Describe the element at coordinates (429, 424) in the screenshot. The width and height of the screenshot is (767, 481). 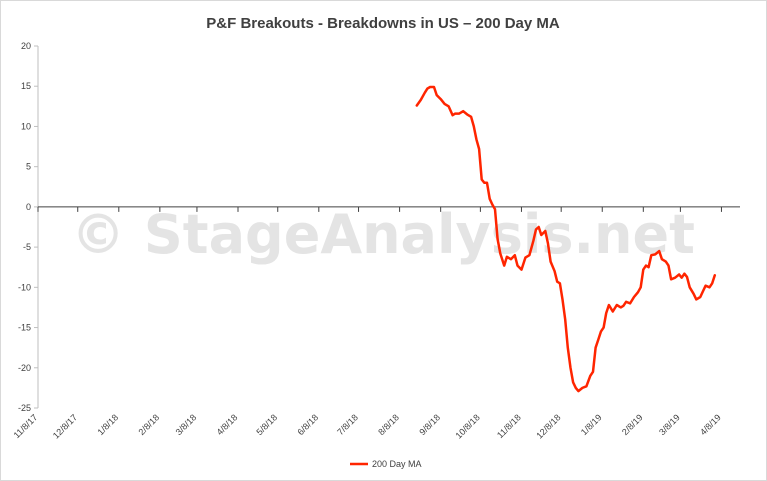
I see `x-tick-label: 9/8/18` at that location.